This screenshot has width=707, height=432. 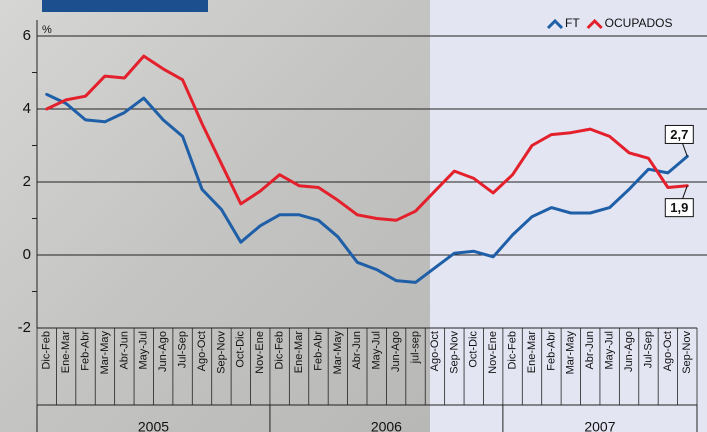 What do you see at coordinates (639, 23) in the screenshot?
I see `legend-label: OCUPADOS` at bounding box center [639, 23].